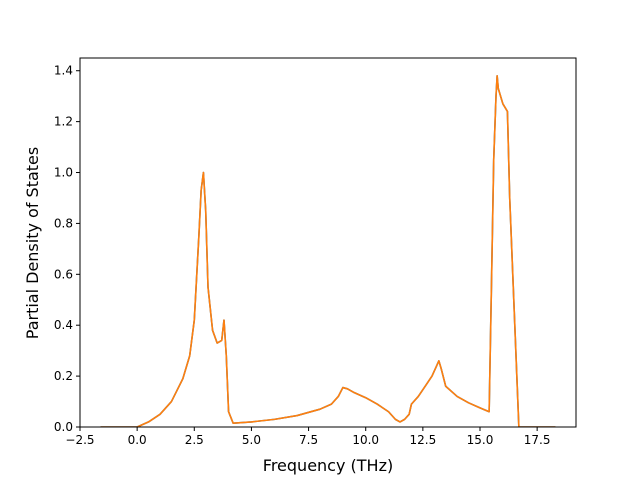 The width and height of the screenshot is (640, 484). What do you see at coordinates (79, 440) in the screenshot?
I see `x-tick-label: −2.5` at bounding box center [79, 440].